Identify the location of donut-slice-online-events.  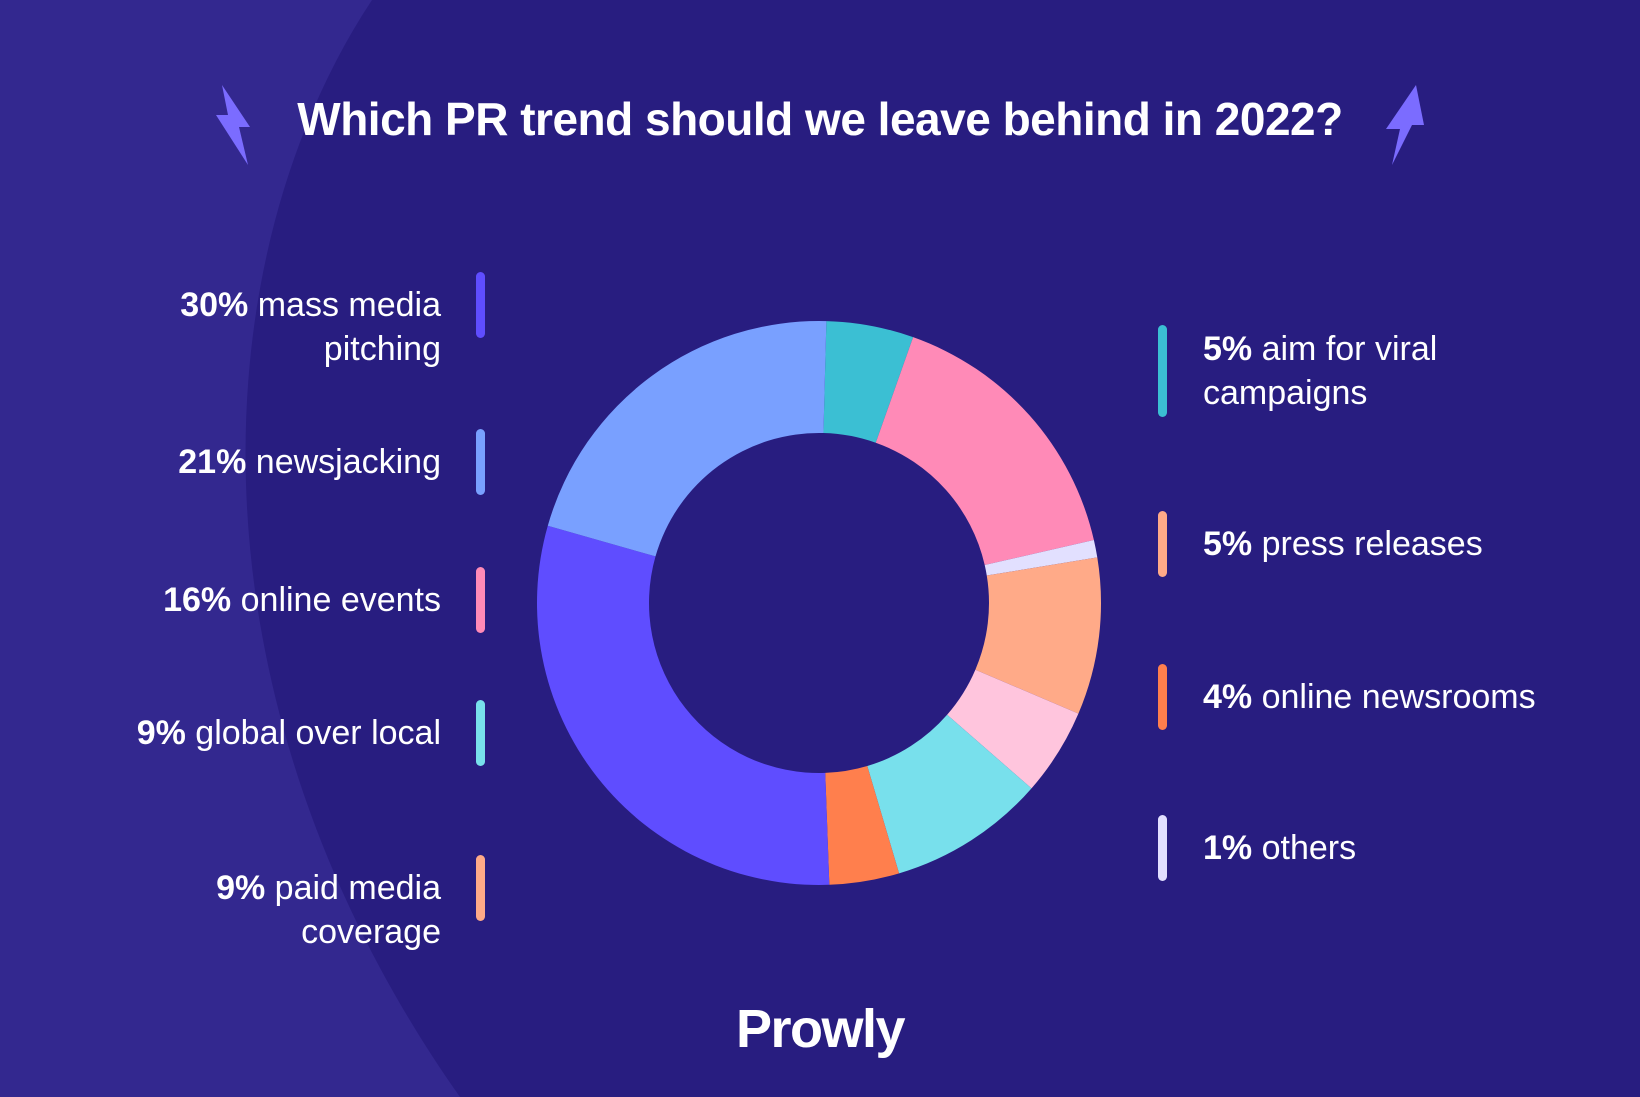
(984, 451).